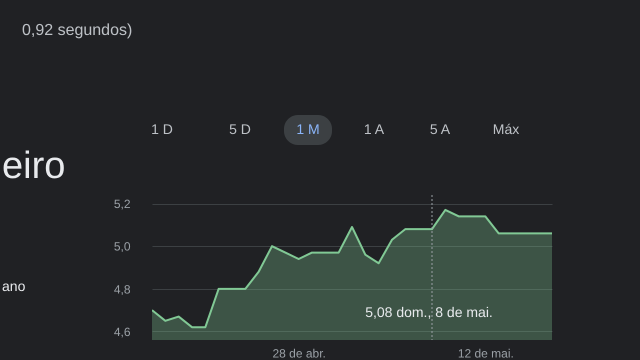  Describe the element at coordinates (122, 289) in the screenshot. I see `y-tick-label: 4,8` at that location.